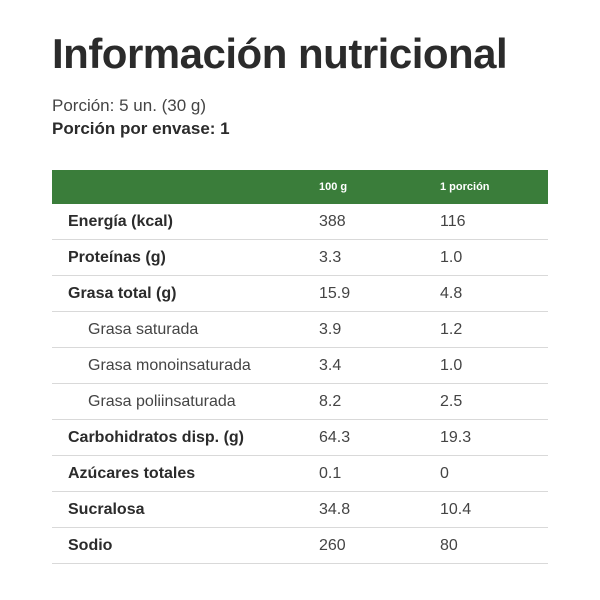 The image size is (600, 600). What do you see at coordinates (451, 401) in the screenshot?
I see `value-per-portion: 2.5` at bounding box center [451, 401].